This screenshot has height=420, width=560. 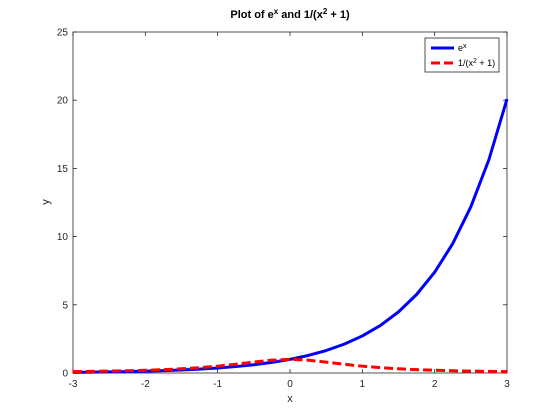 I want to click on y-tick-label: 5, so click(x=65, y=305).